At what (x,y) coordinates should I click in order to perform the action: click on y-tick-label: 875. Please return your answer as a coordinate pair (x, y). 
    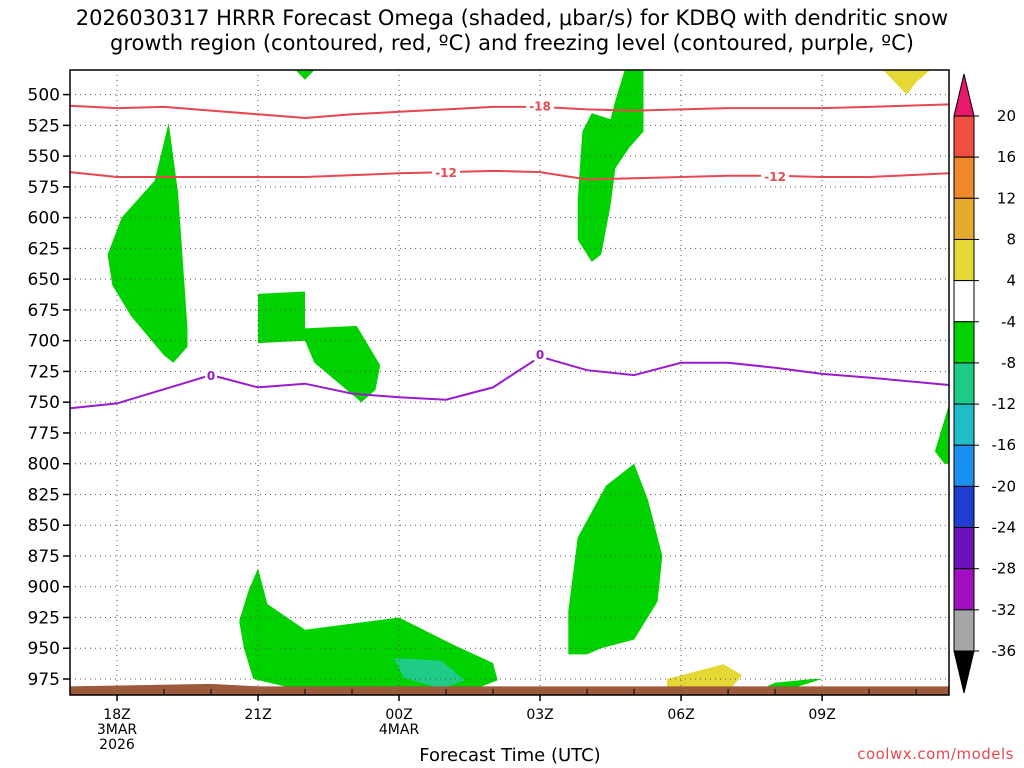
    Looking at the image, I should click on (44, 557).